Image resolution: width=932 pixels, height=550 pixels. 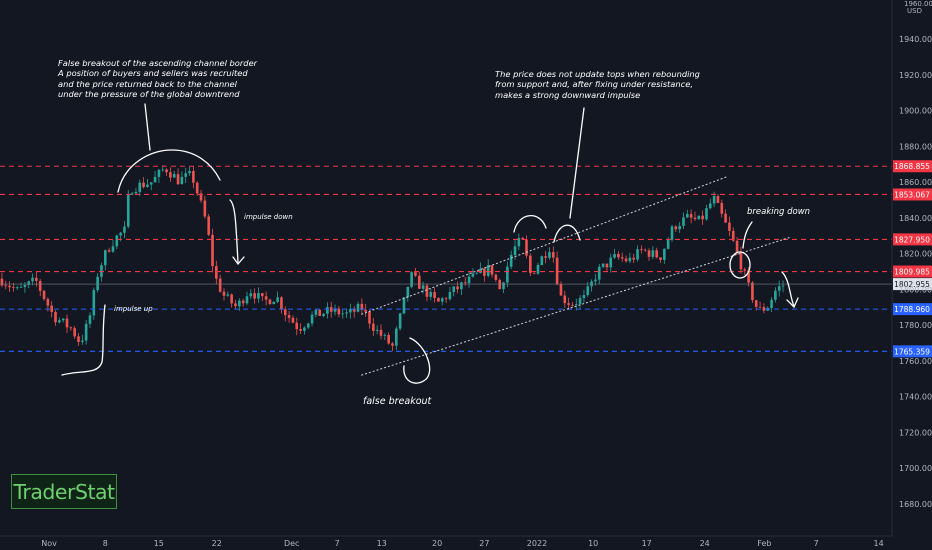 What do you see at coordinates (915, 289) in the screenshot?
I see `y-tick-label: 1800.000` at bounding box center [915, 289].